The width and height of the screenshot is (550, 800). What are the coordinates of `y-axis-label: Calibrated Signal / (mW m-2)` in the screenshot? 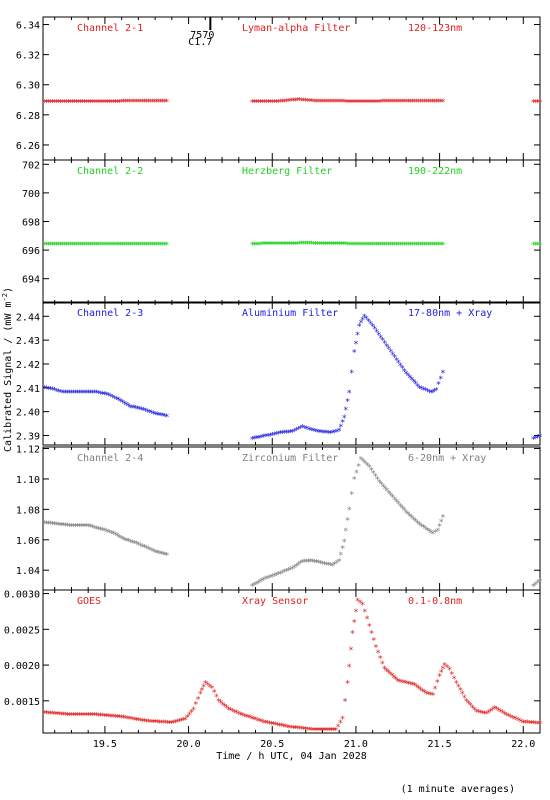 It's located at (7, 369).